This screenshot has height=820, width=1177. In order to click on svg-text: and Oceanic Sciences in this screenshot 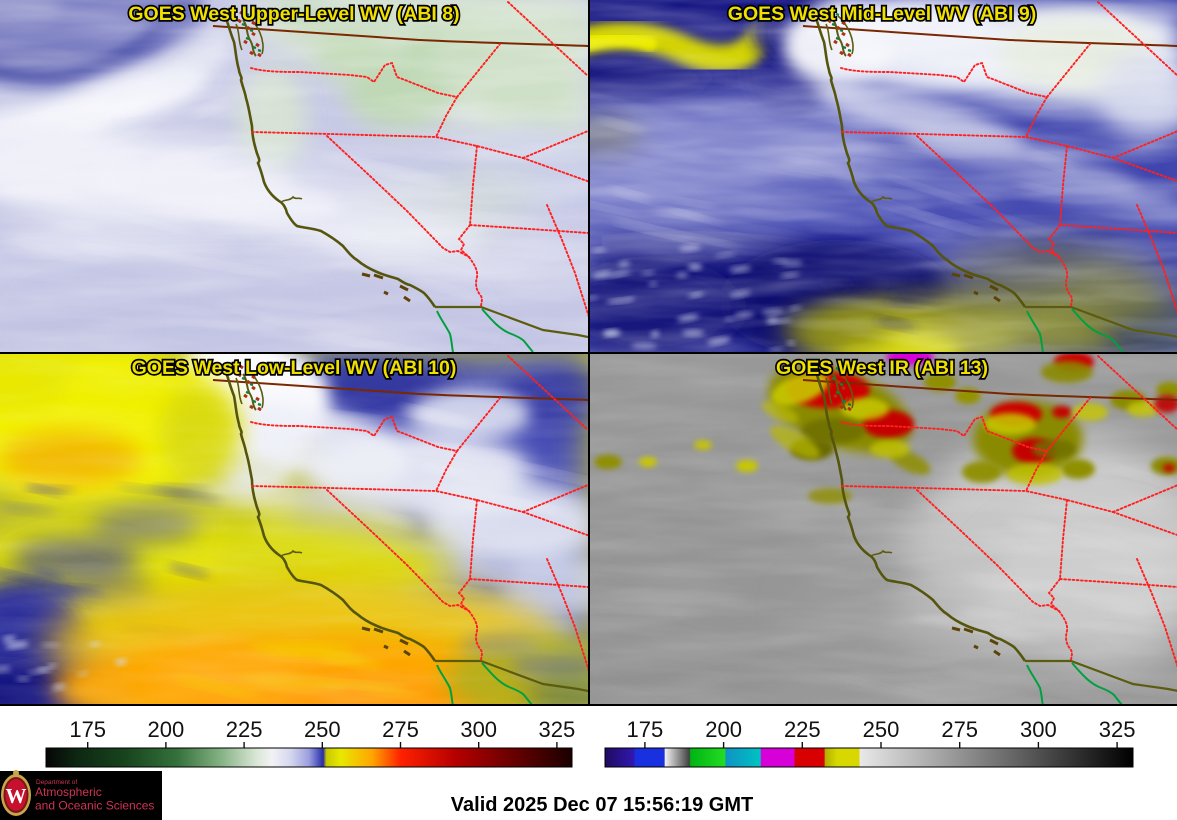, I will do `click(94, 806)`.